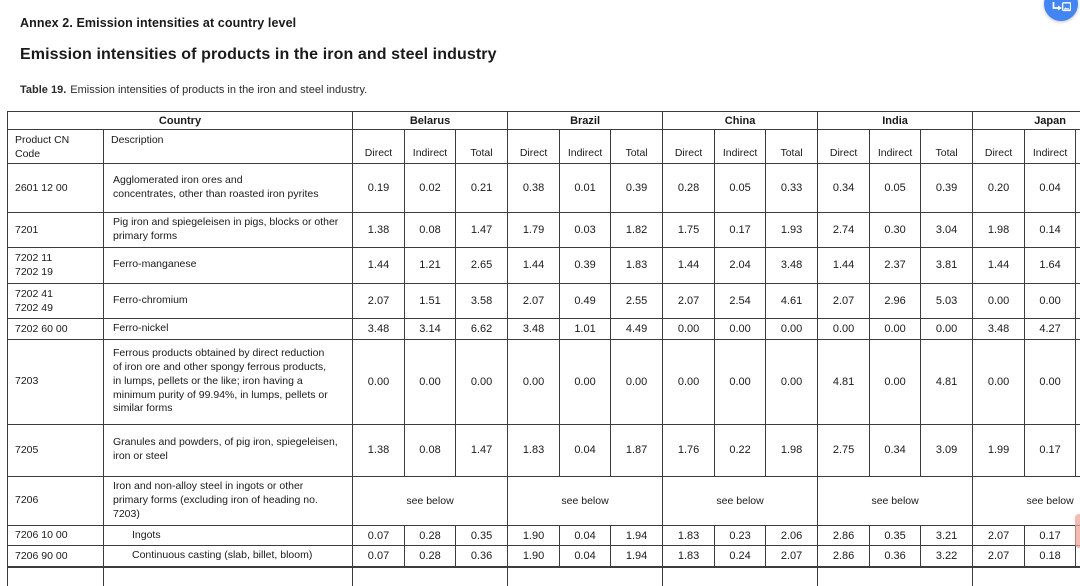  What do you see at coordinates (689, 230) in the screenshot?
I see `value-cell: 1.75` at bounding box center [689, 230].